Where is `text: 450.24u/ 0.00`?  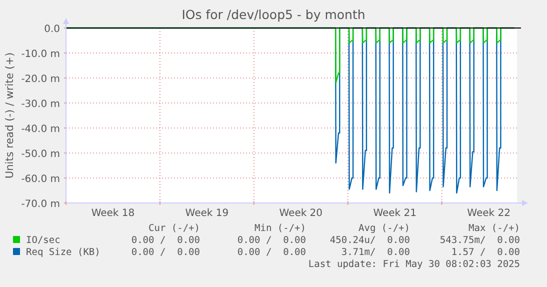
text: 450.24u/ 0.00 is located at coordinates (370, 240).